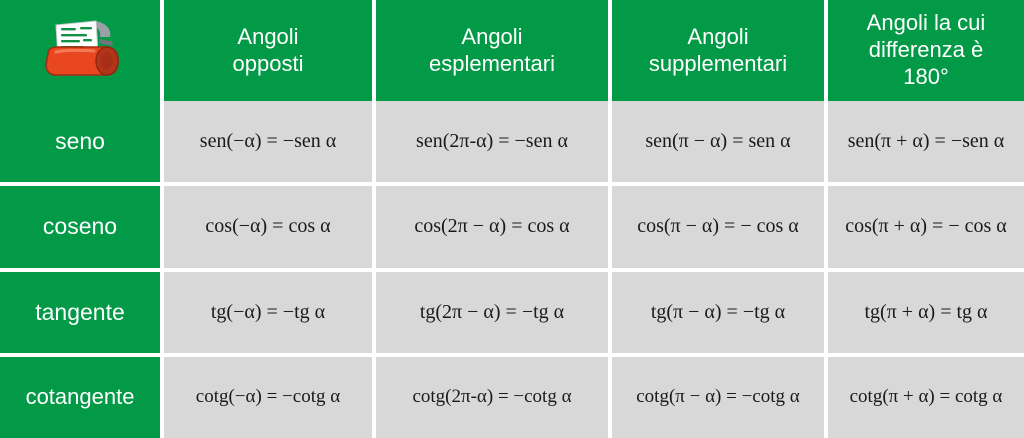  I want to click on column-header-label: Angoli opposti, so click(268, 49).